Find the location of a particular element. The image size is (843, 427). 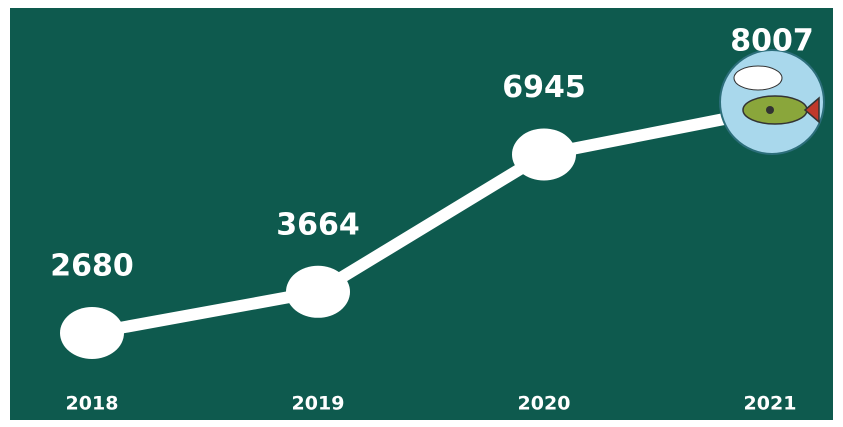

x-tick-label: 2019 is located at coordinates (318, 404).